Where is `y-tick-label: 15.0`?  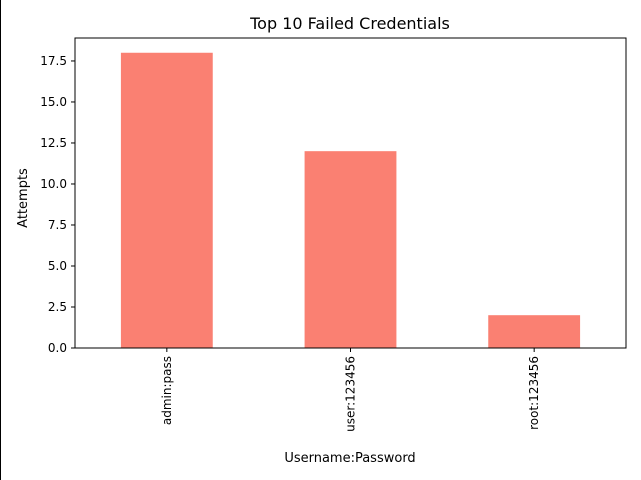
y-tick-label: 15.0 is located at coordinates (53, 102).